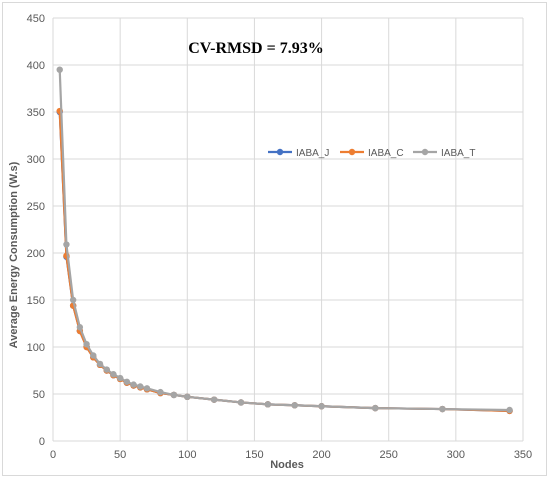 This screenshot has width=550, height=479. I want to click on x-tick-label: 100, so click(187, 455).